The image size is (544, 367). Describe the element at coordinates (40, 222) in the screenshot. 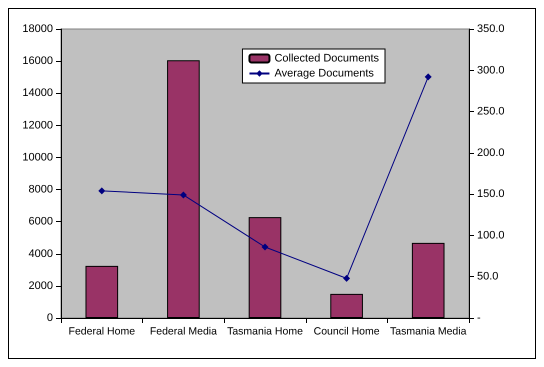

I see `y-tick-label: 6000` at that location.